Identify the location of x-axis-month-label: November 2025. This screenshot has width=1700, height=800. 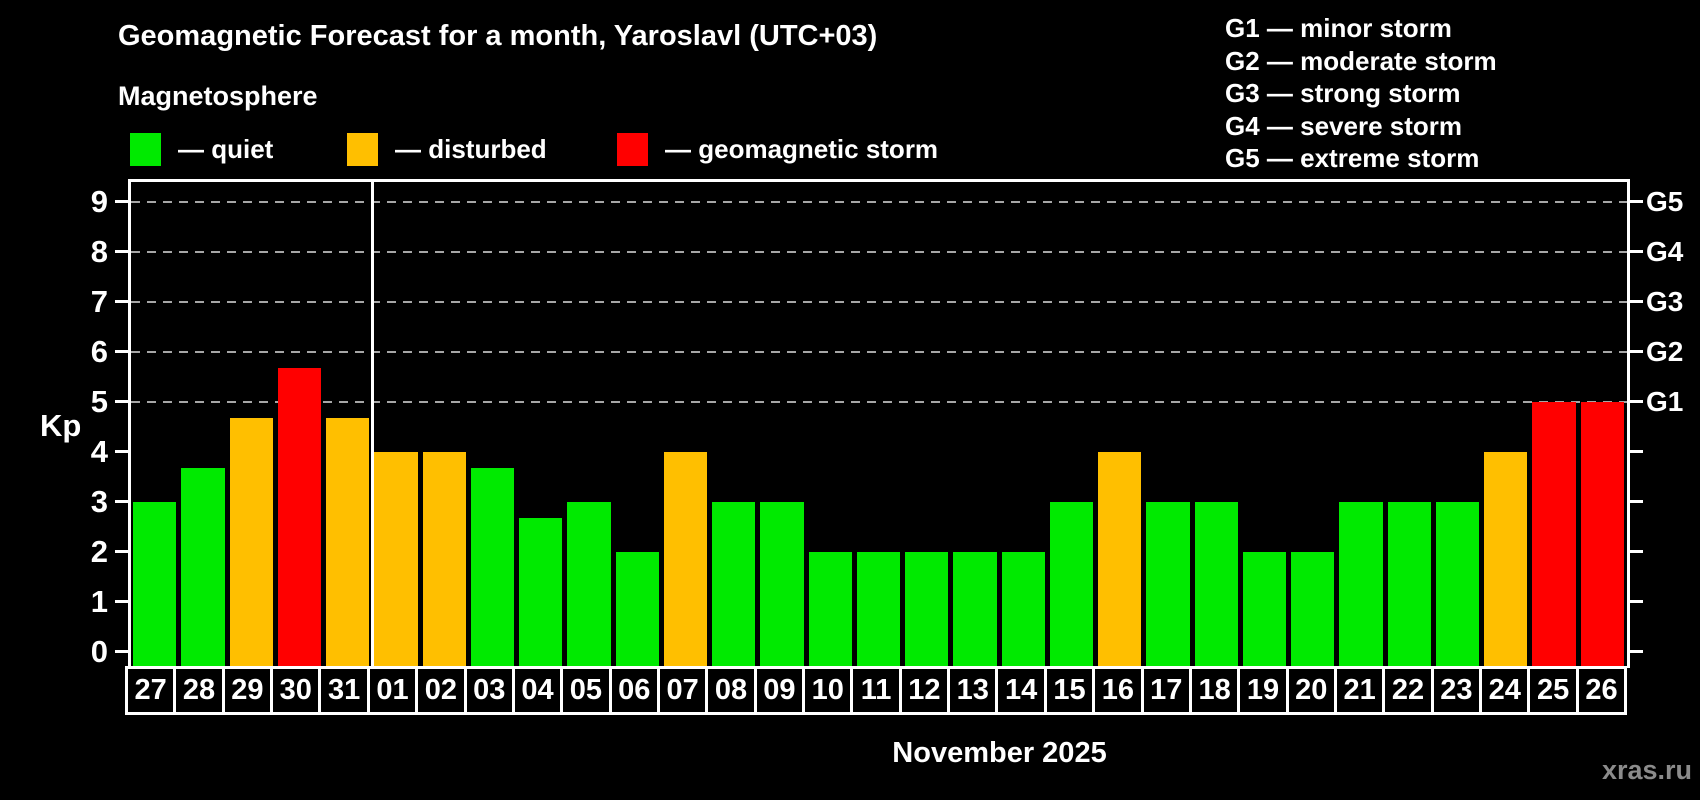
(999, 753).